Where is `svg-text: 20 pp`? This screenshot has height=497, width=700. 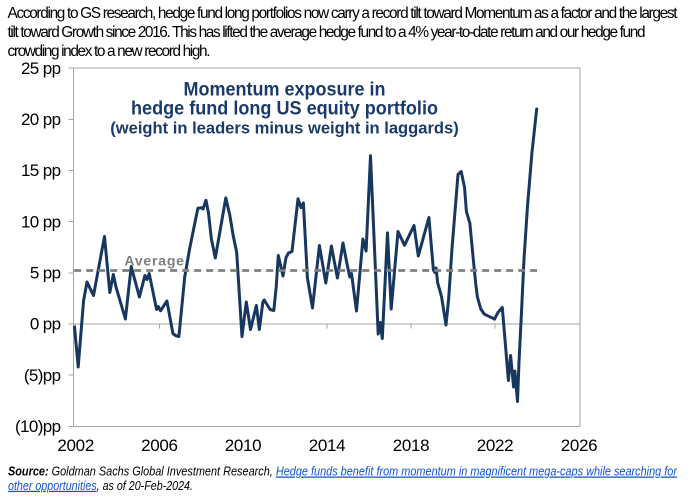 svg-text: 20 pp is located at coordinates (41, 119).